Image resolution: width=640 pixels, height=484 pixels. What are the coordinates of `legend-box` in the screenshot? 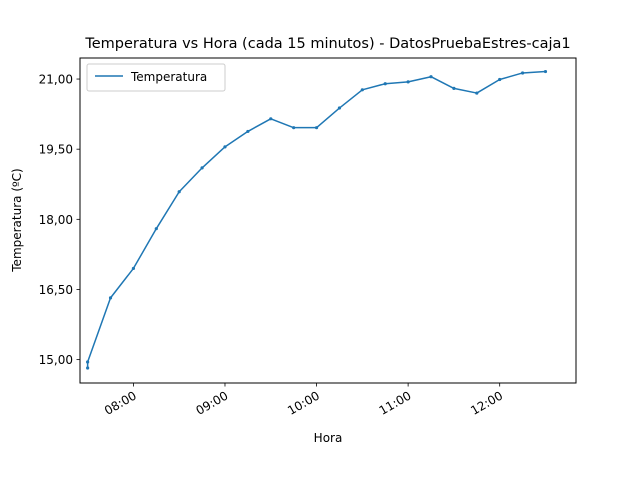 It's located at (156, 77).